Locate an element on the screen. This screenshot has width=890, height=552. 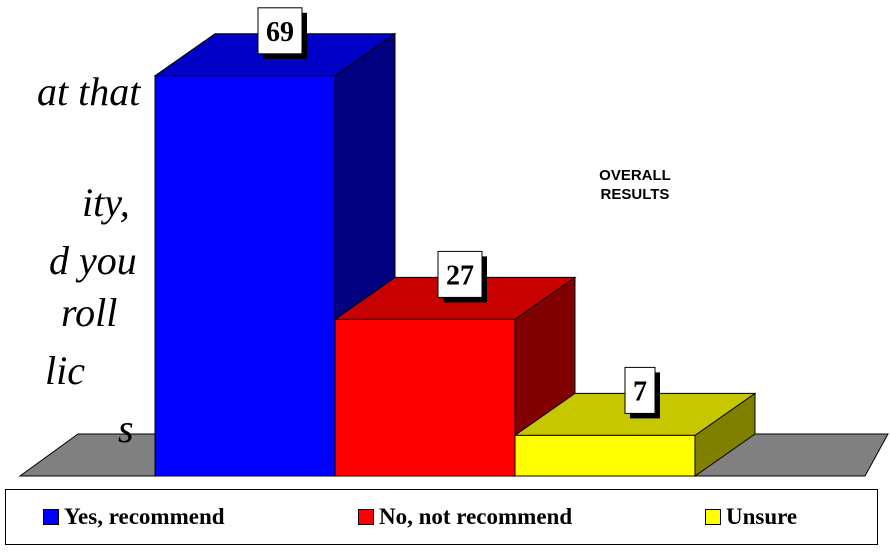
question-text-line-4: roll is located at coordinates (89, 312).